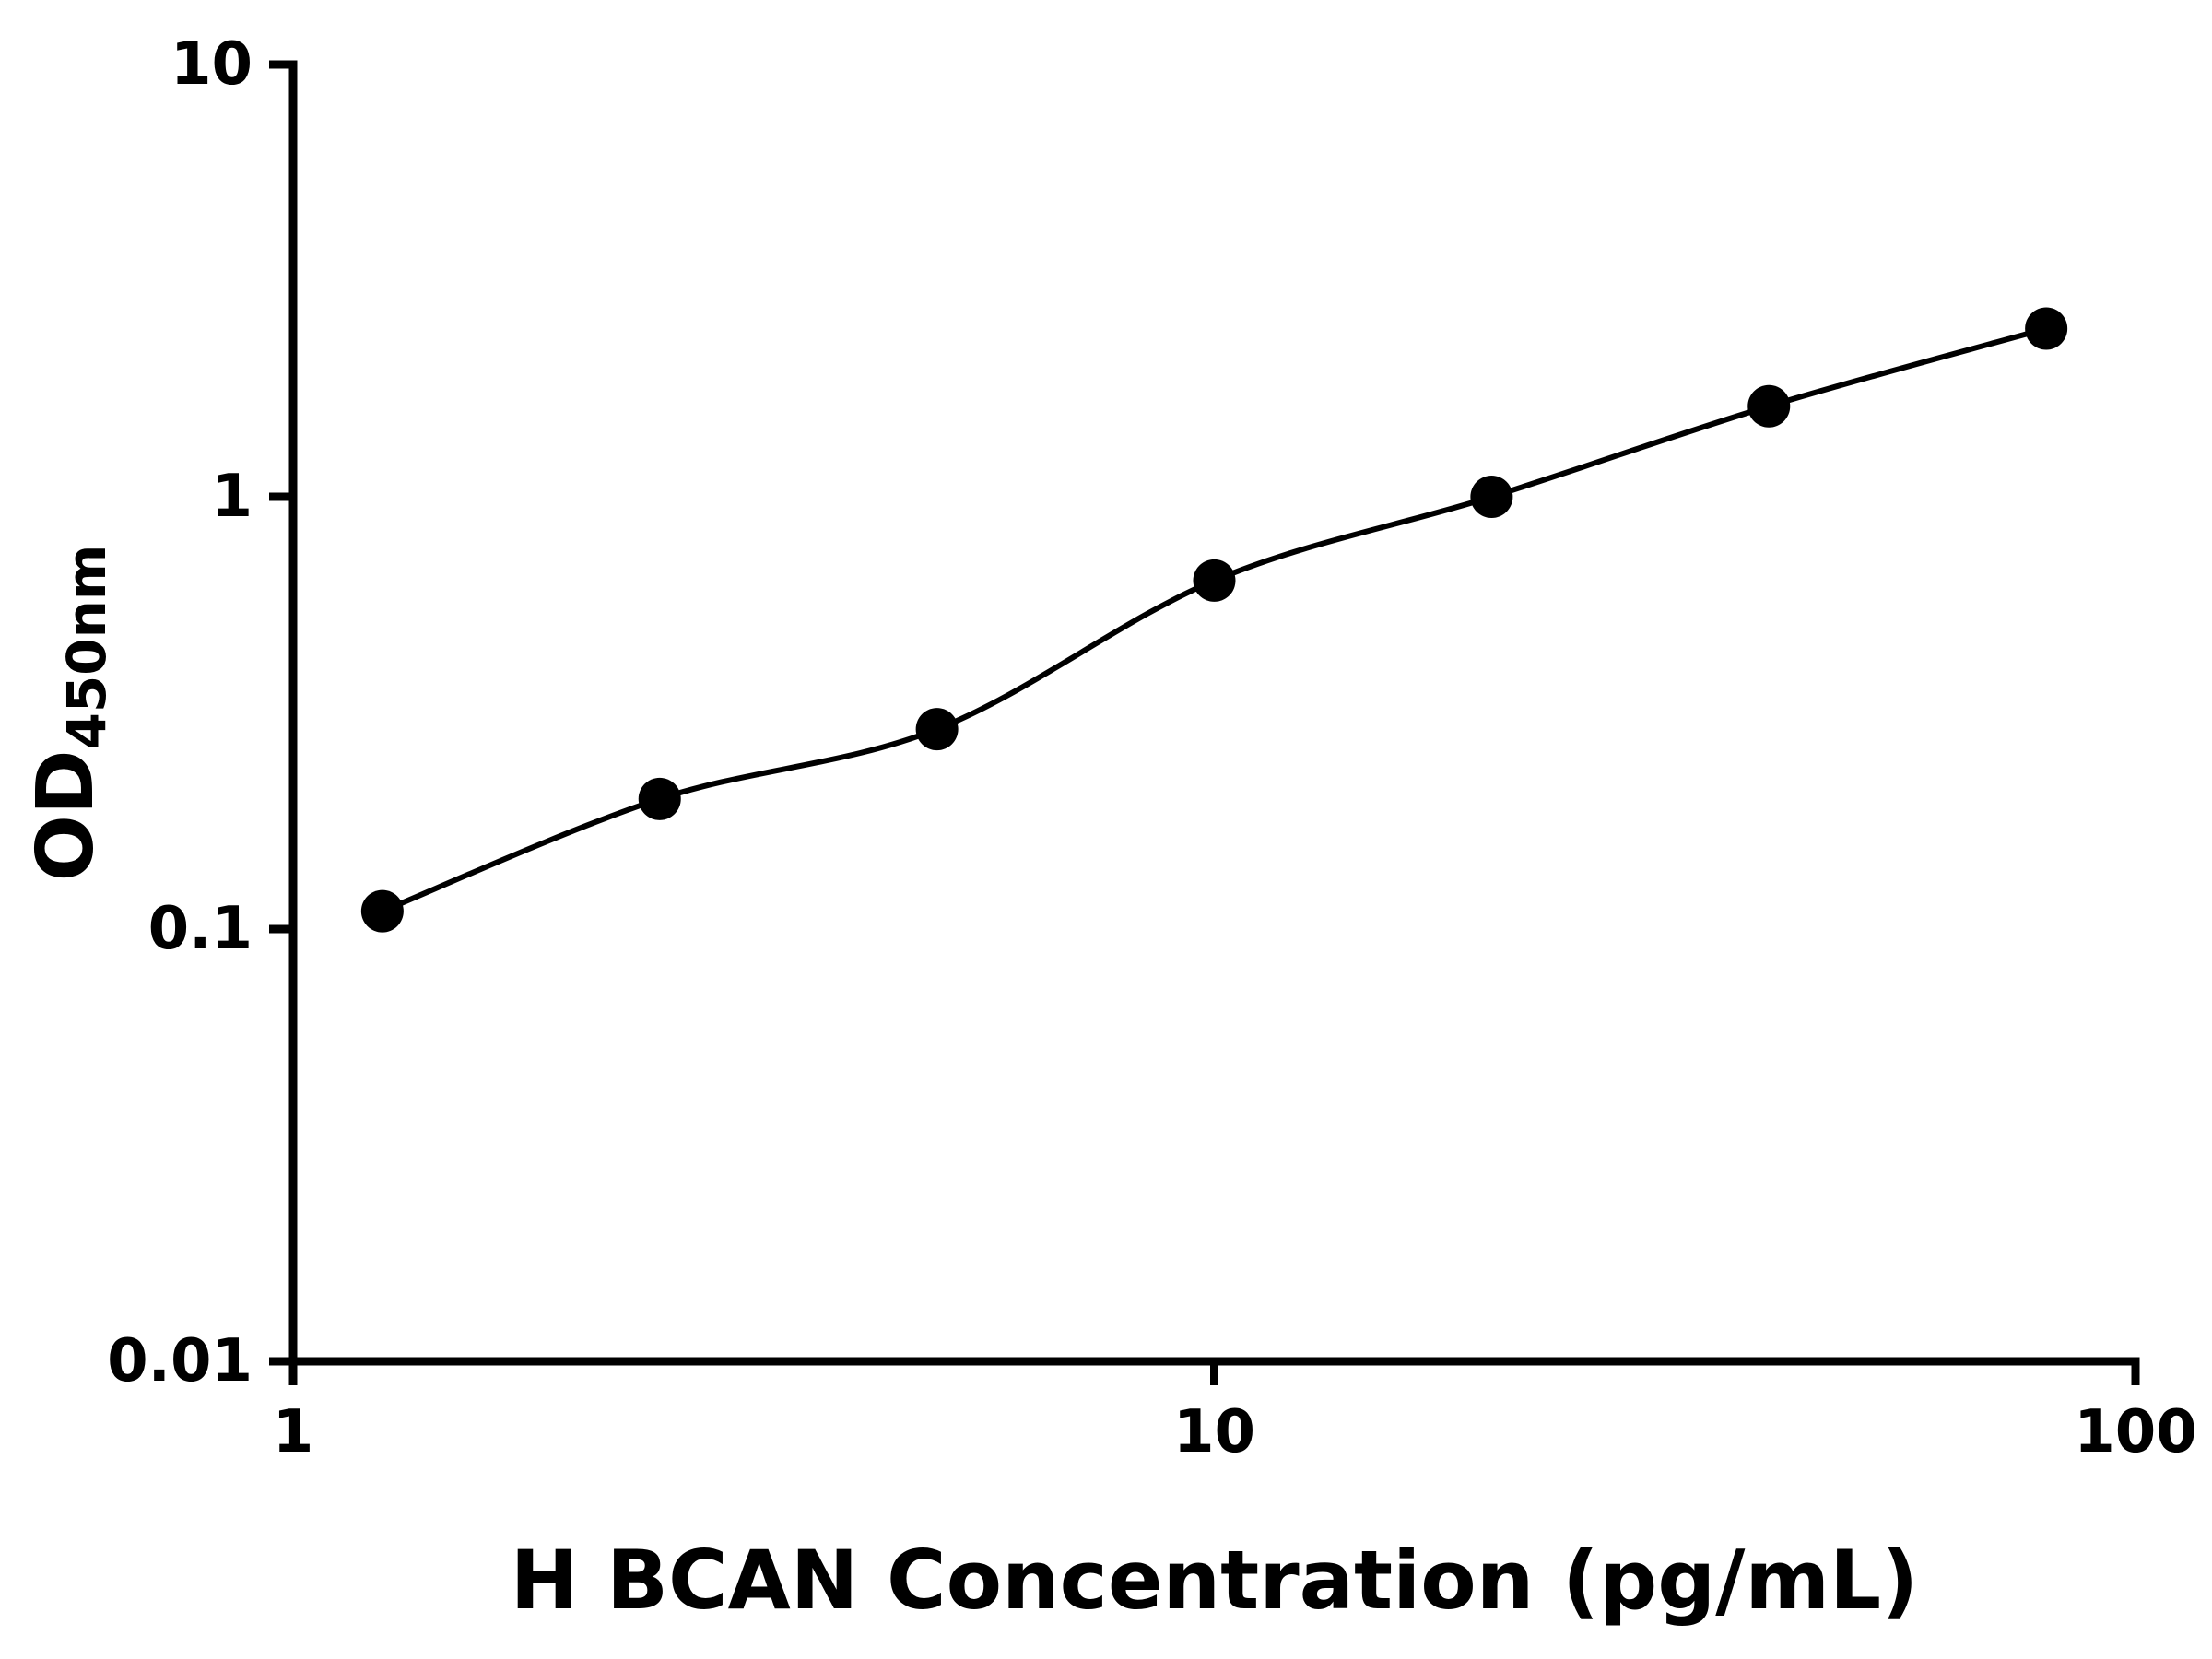  Describe the element at coordinates (1214, 1432) in the screenshot. I see `x-tick-label: 10` at that location.